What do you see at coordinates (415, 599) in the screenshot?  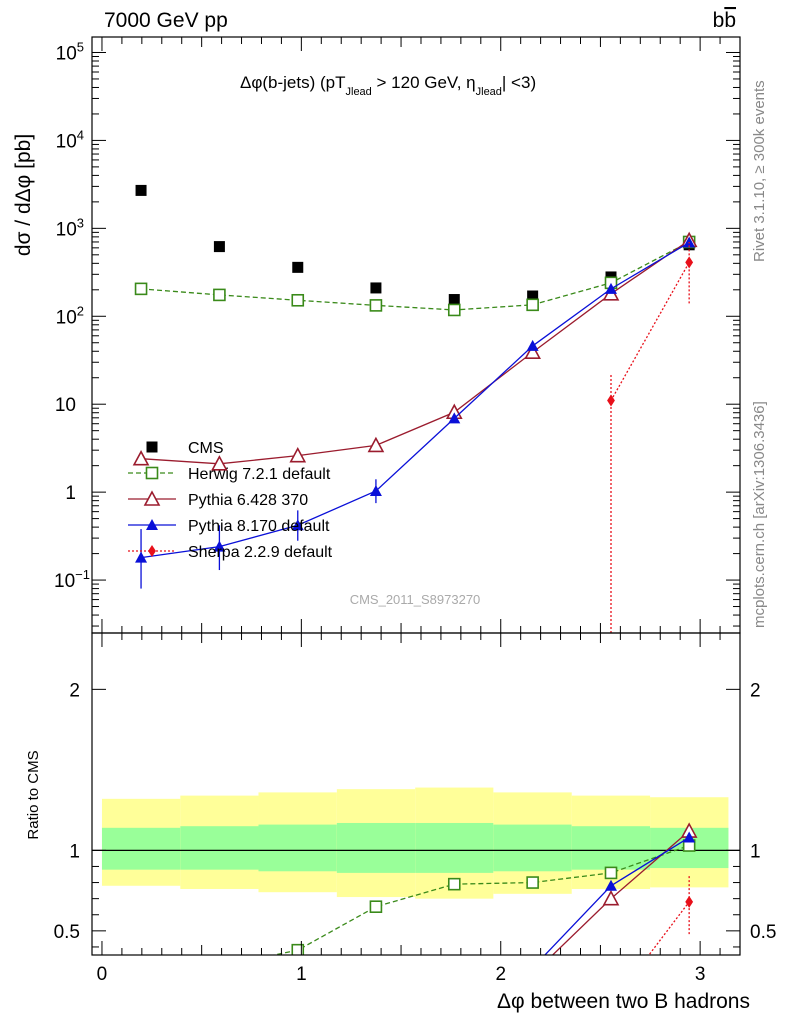 I see `watermark: CMS_2011_S8973270` at bounding box center [415, 599].